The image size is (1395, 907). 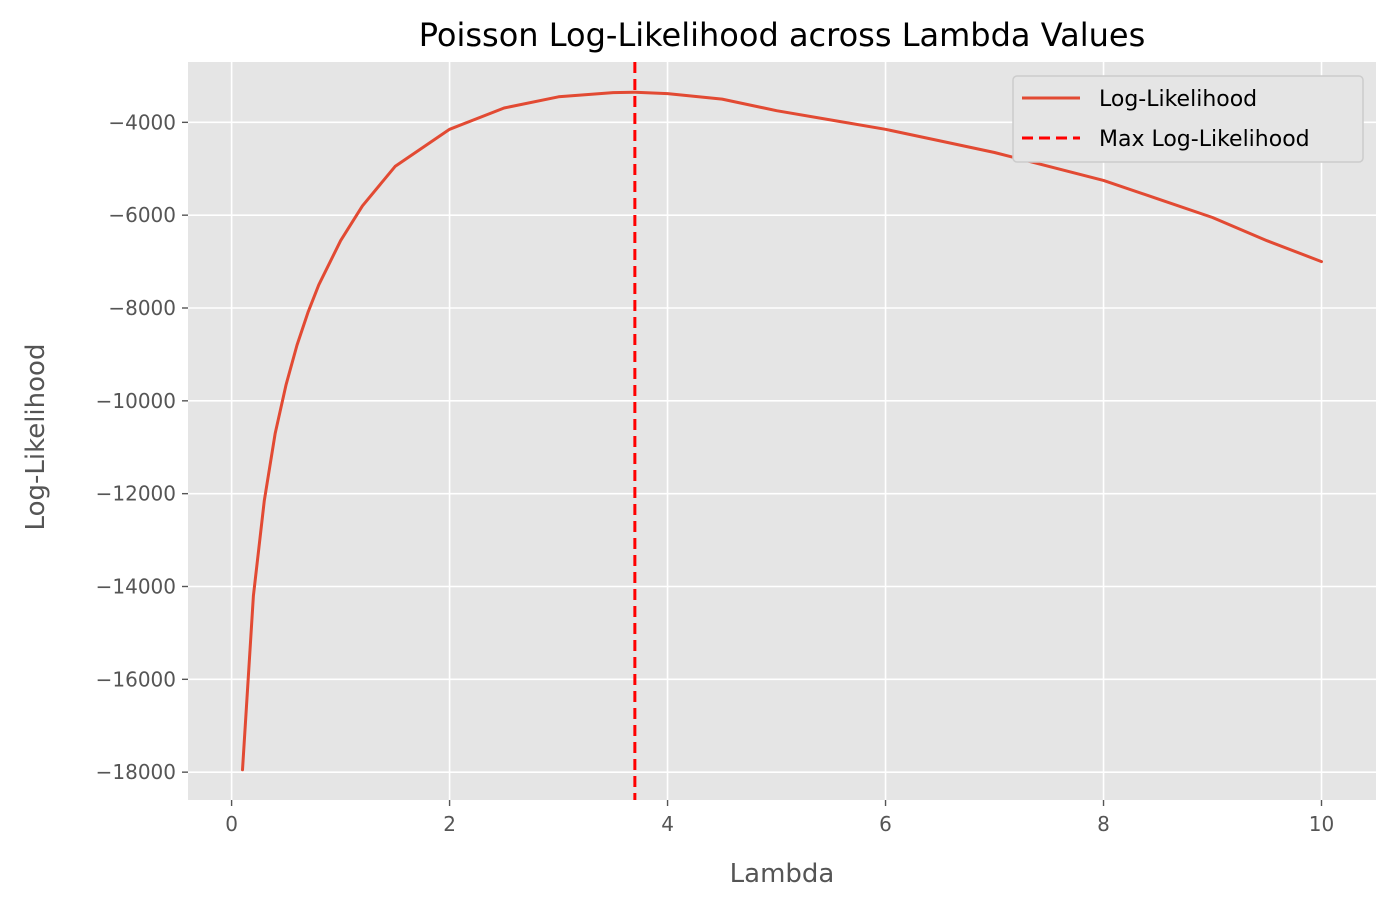 I want to click on x-tick-label: 8, so click(x=1103, y=824).